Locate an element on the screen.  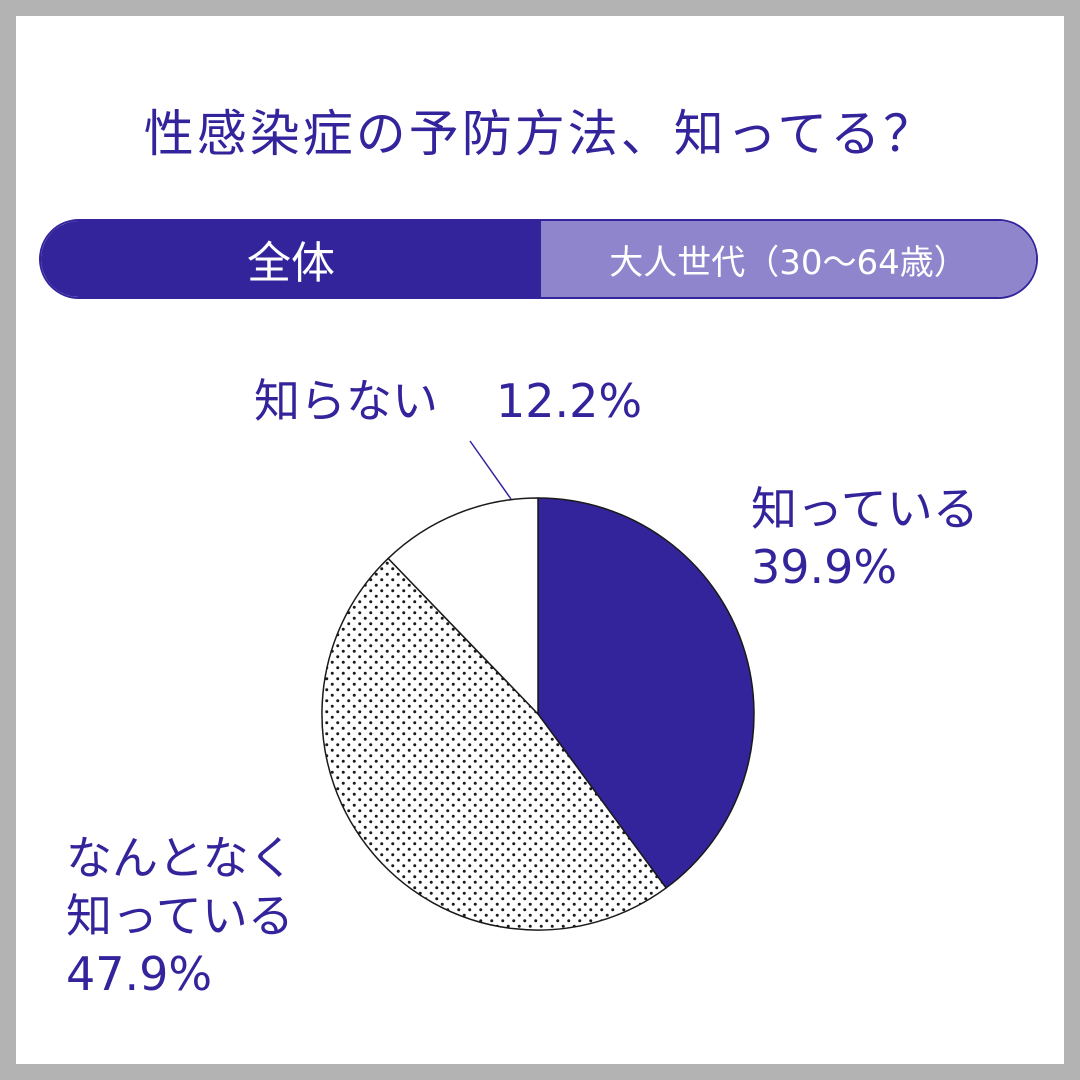
label-somewhat-know-line2: 知っている is located at coordinates (180, 916).